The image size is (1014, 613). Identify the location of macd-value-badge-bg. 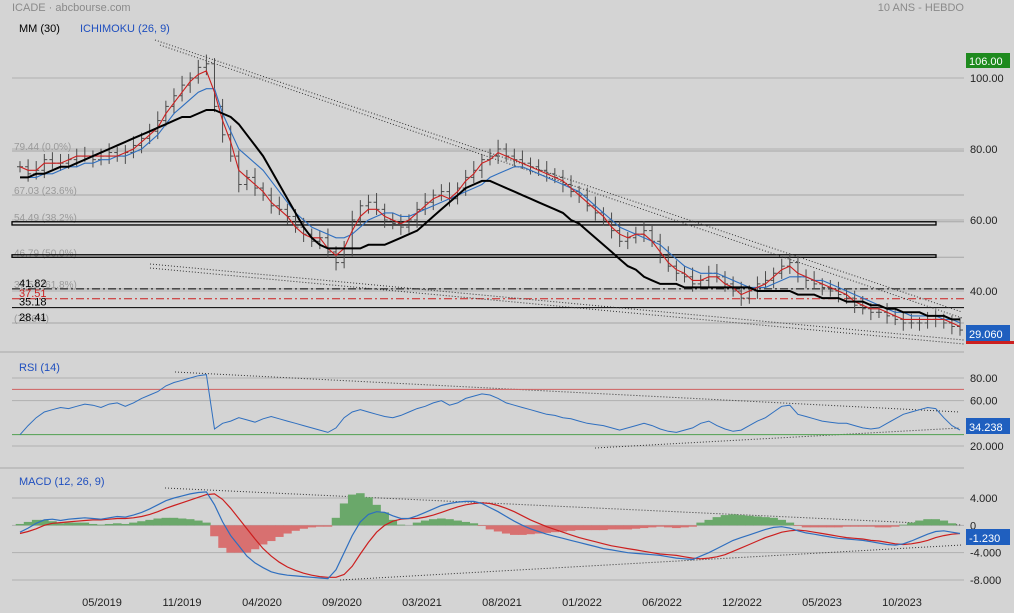
(988, 537).